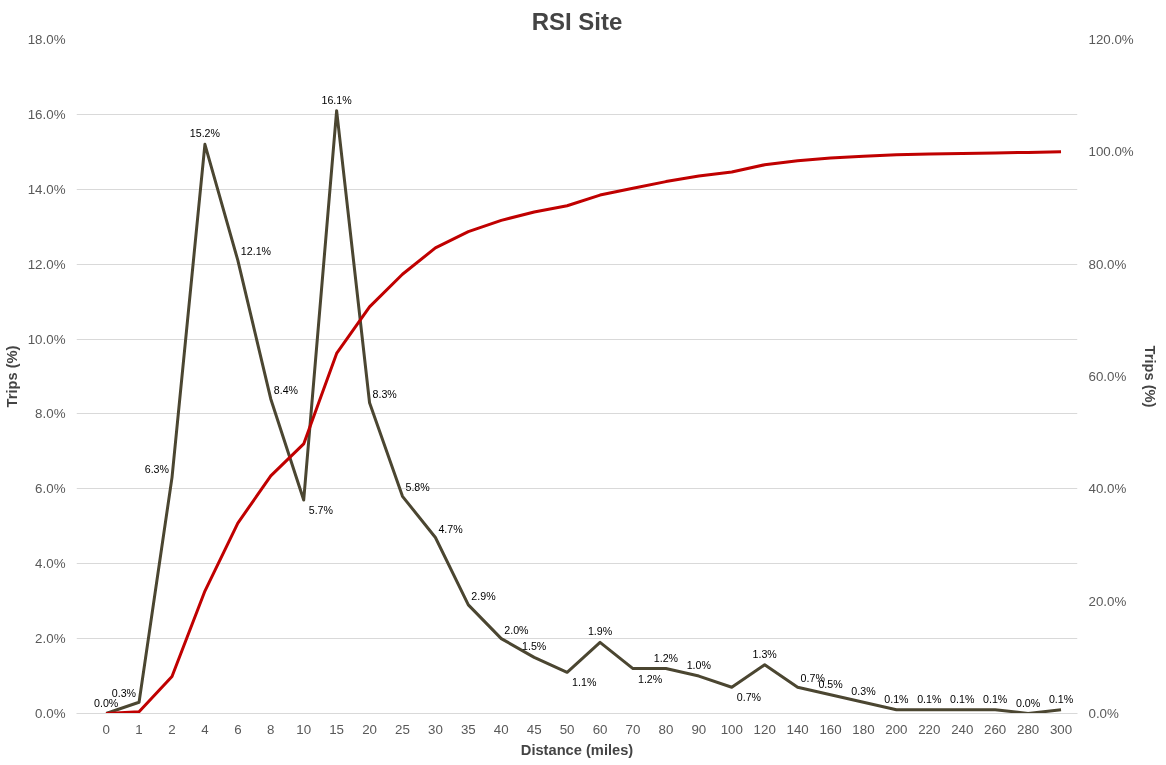 This screenshot has height=765, width=1166. Describe the element at coordinates (484, 595) in the screenshot. I see `data-label: 2.9%` at that location.